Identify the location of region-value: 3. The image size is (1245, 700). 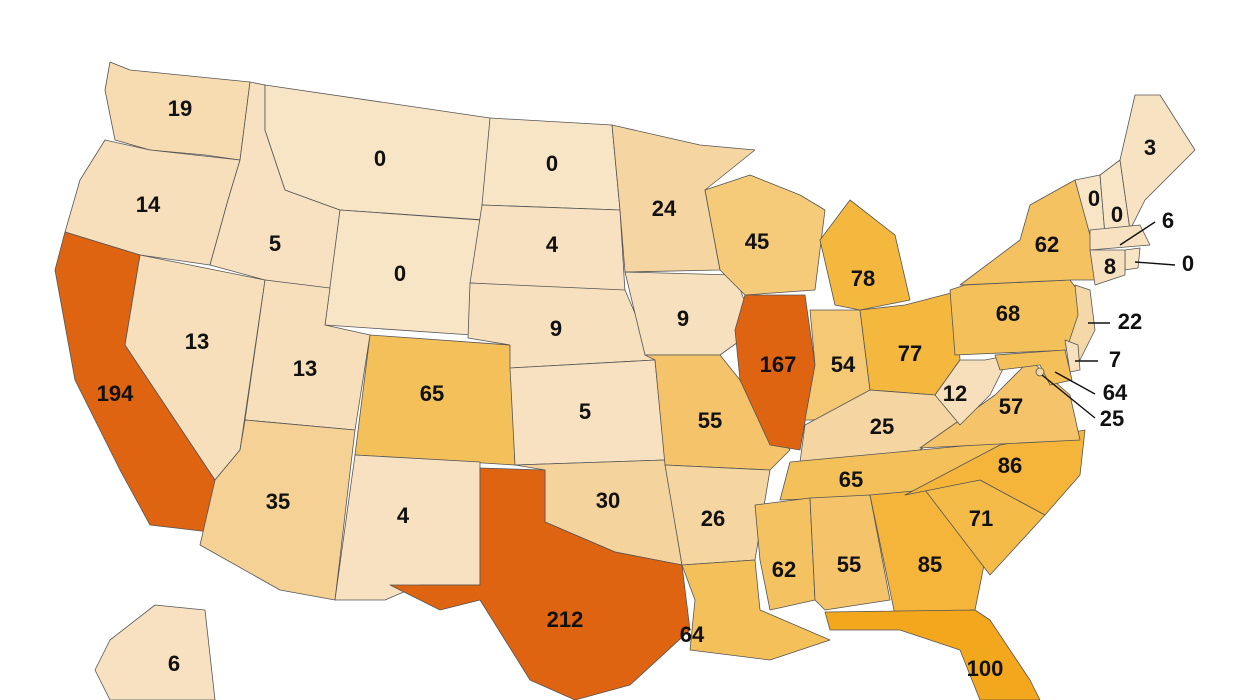
(1150, 147).